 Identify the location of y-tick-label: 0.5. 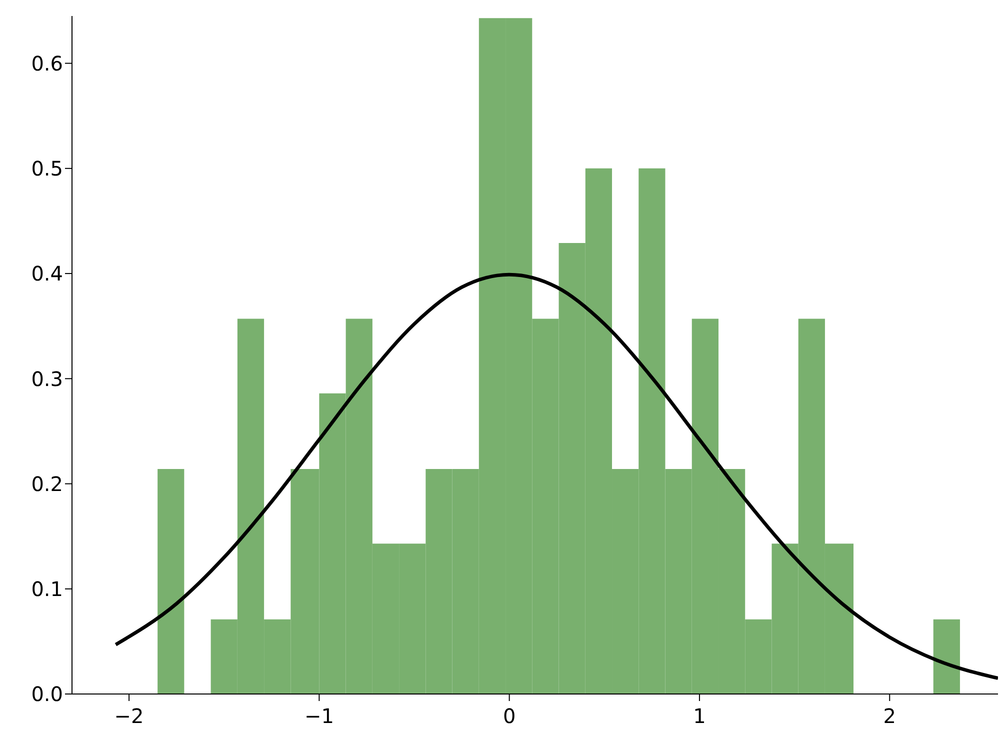
(47, 168).